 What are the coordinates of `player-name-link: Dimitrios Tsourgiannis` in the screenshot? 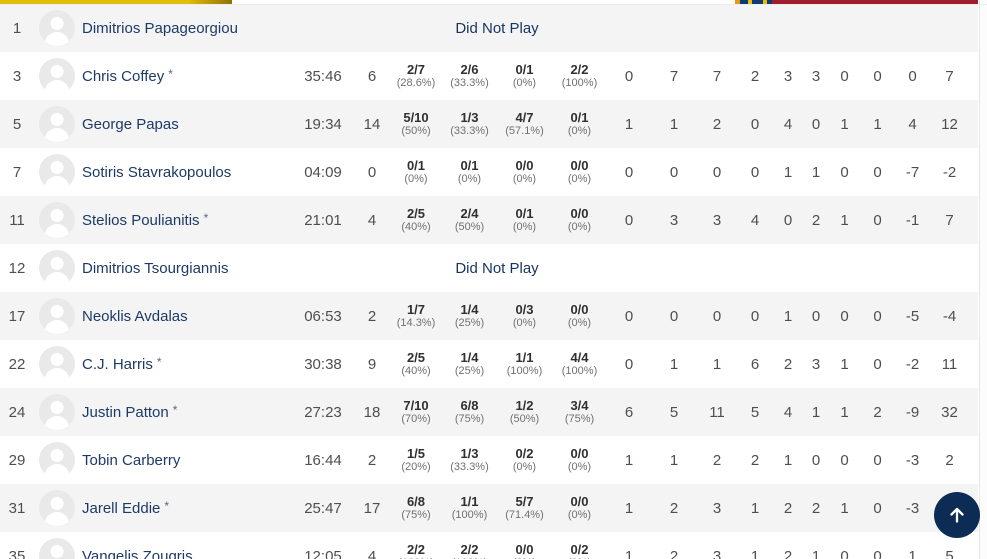 It's located at (186, 268).